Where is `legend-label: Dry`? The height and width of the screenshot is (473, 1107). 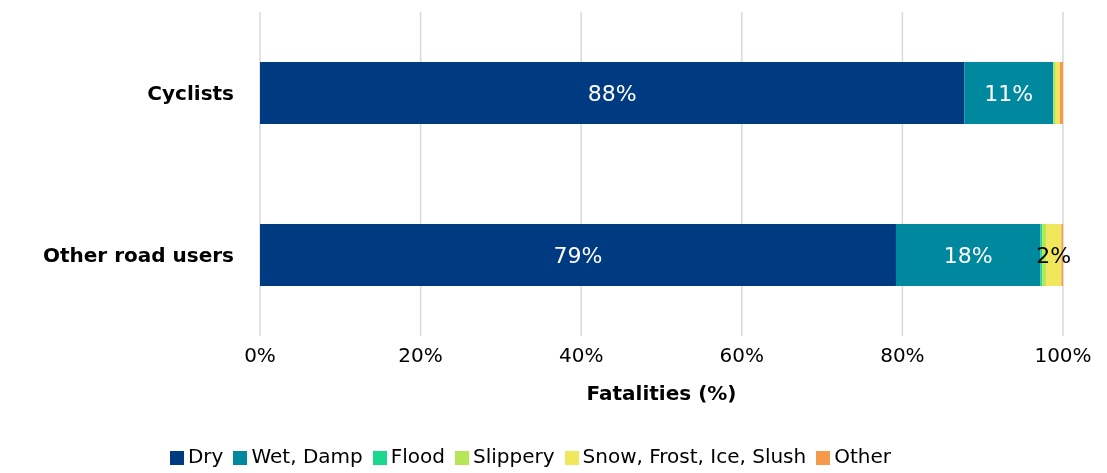 legend-label: Dry is located at coordinates (205, 456).